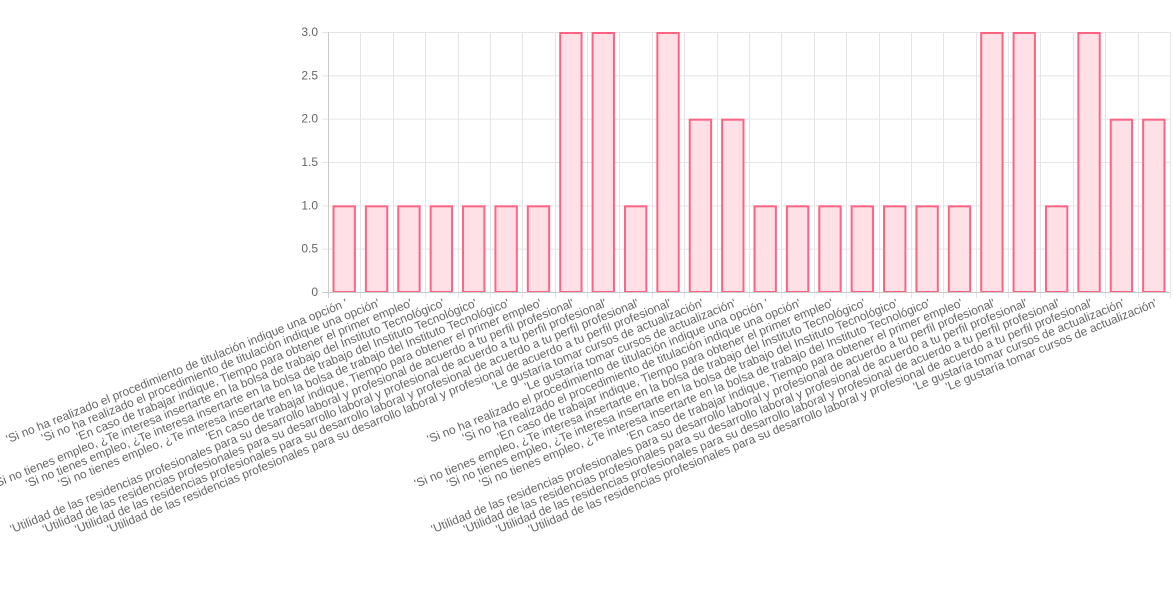  What do you see at coordinates (309, 205) in the screenshot?
I see `y-tick-label: 1.0` at bounding box center [309, 205].